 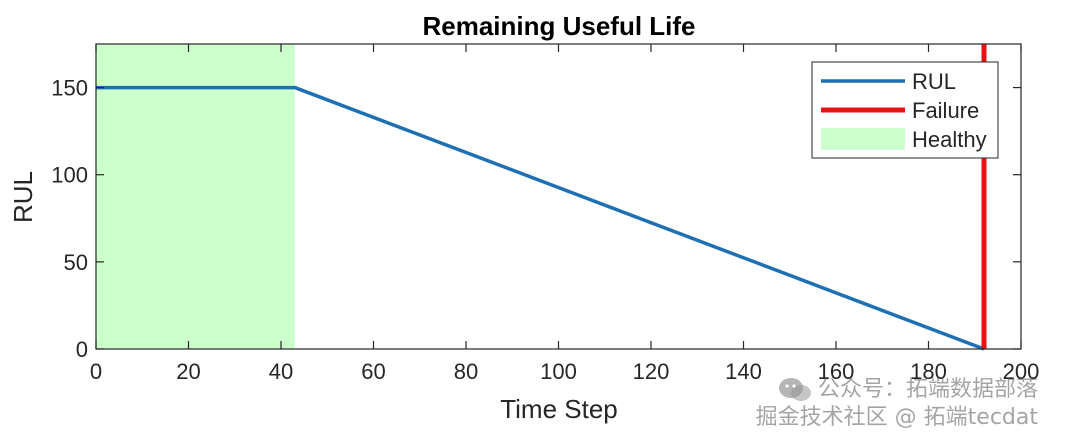 What do you see at coordinates (896, 417) in the screenshot?
I see `watermark-line2: 掘金技术社区 @ 拓端tecdat` at bounding box center [896, 417].